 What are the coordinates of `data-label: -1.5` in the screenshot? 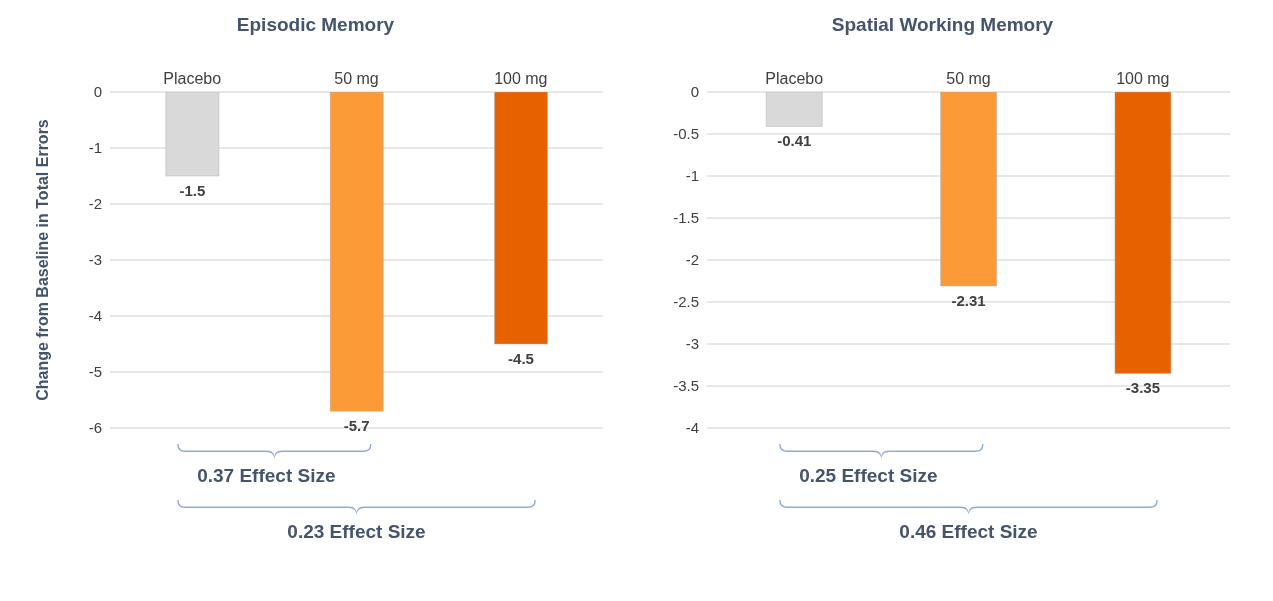 It's located at (192, 190).